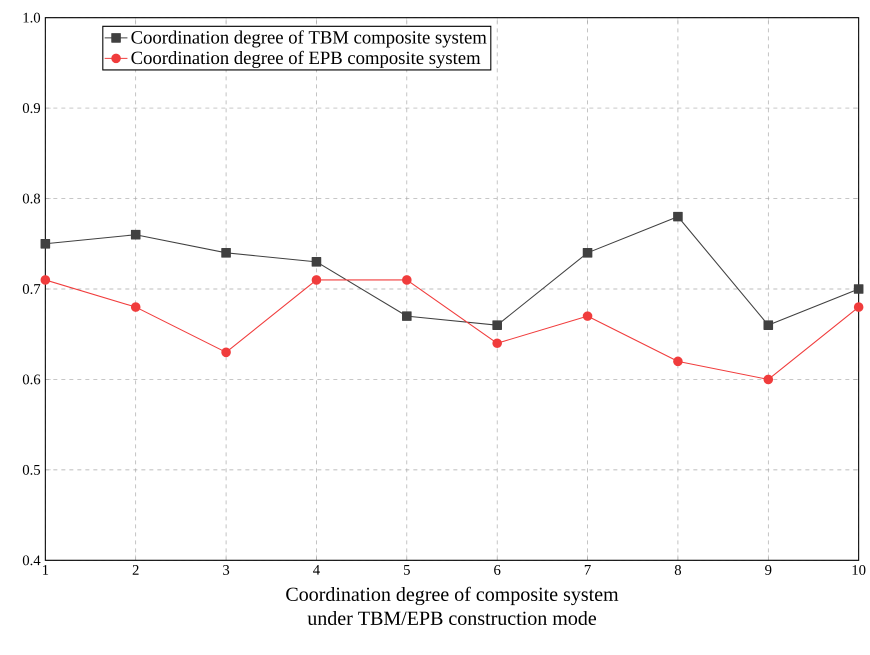 The height and width of the screenshot is (655, 870). Describe the element at coordinates (768, 570) in the screenshot. I see `x-tick-label: 9` at that location.